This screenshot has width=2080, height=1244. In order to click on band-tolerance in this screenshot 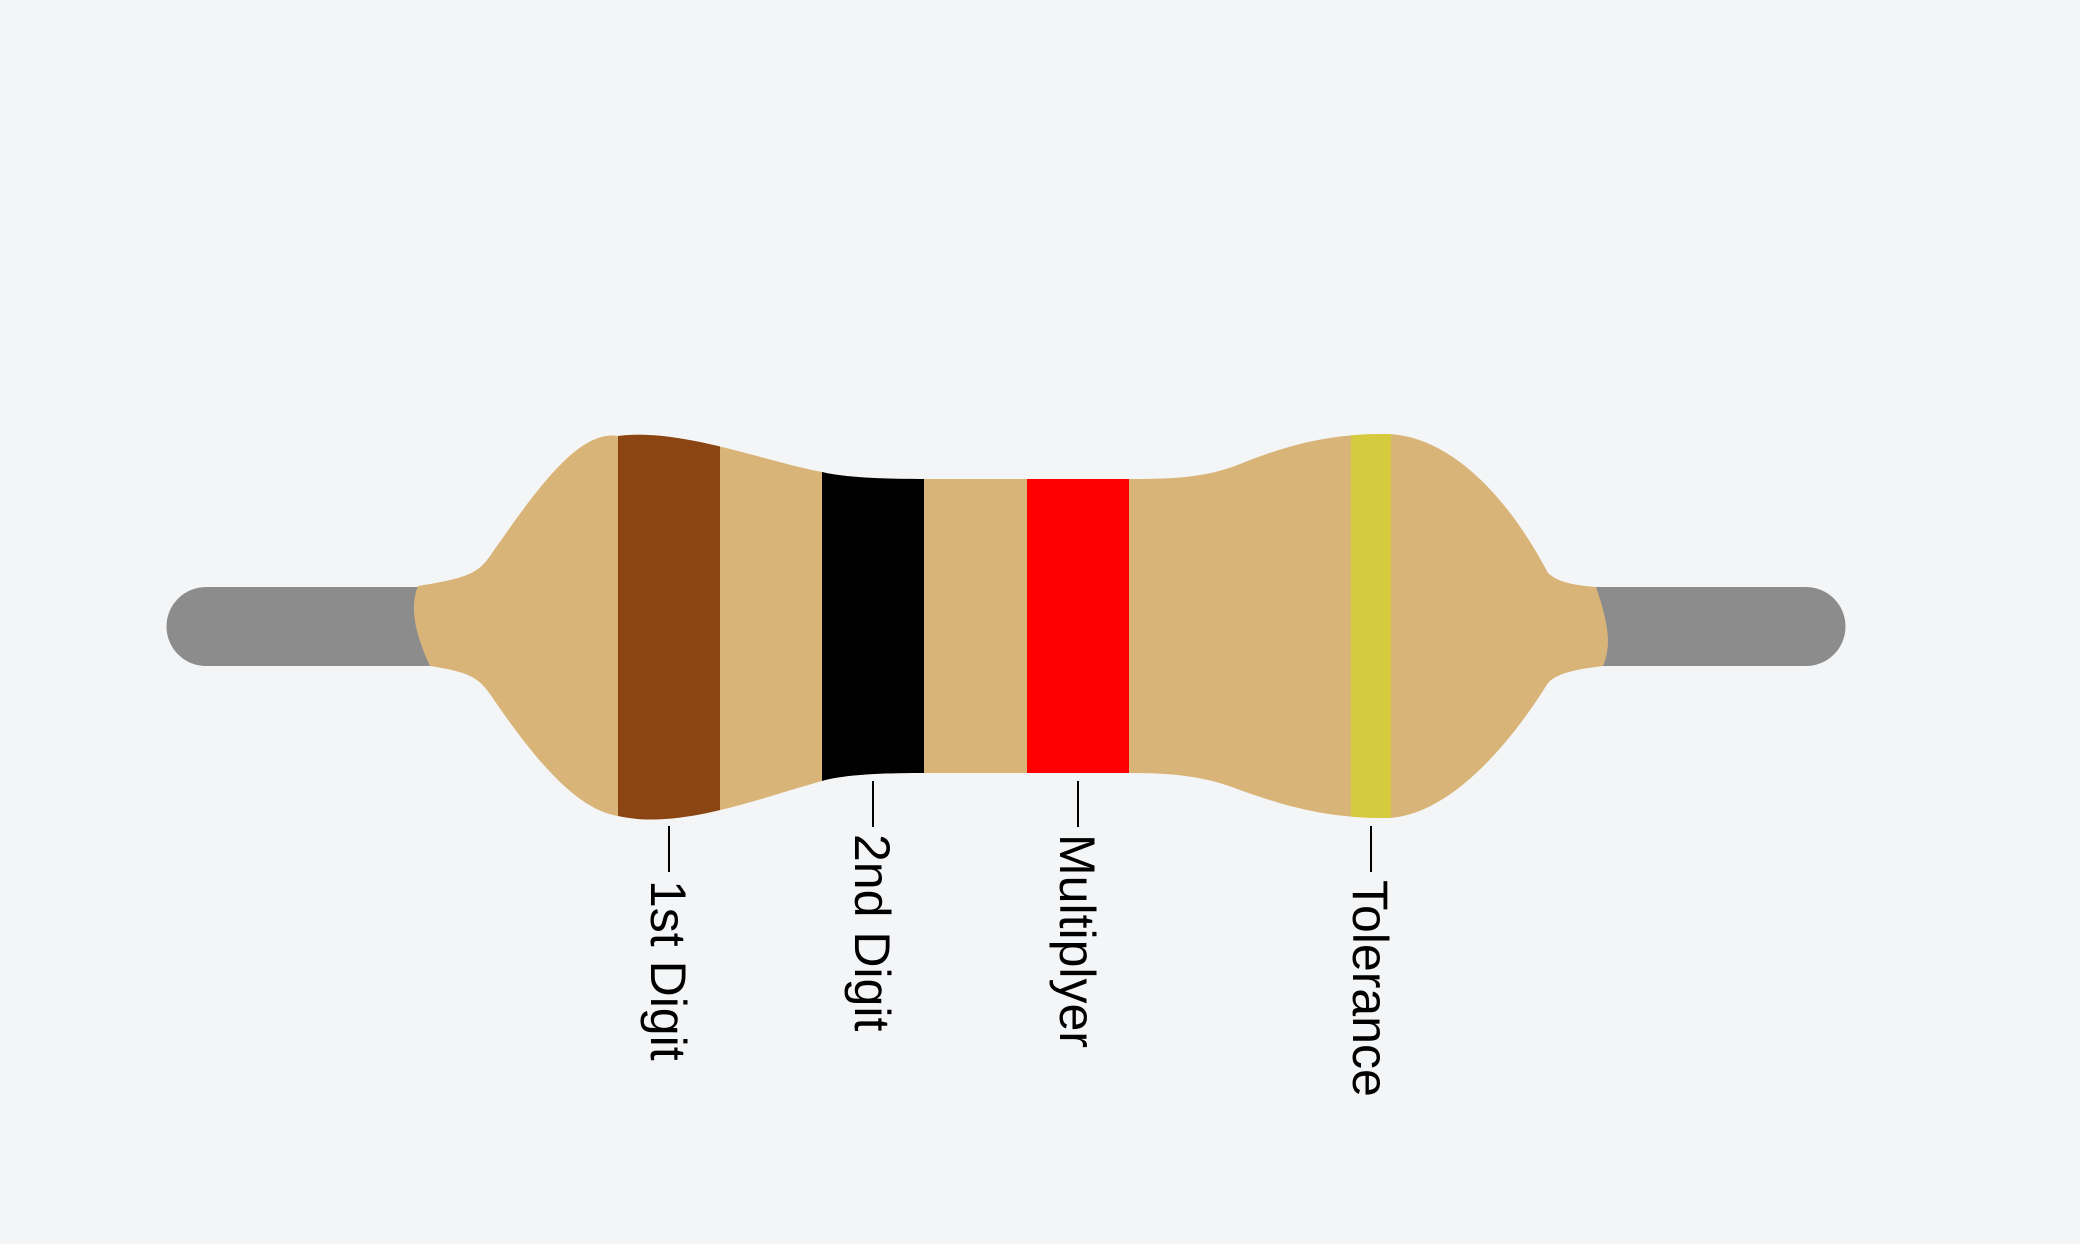, I will do `click(1371, 627)`.